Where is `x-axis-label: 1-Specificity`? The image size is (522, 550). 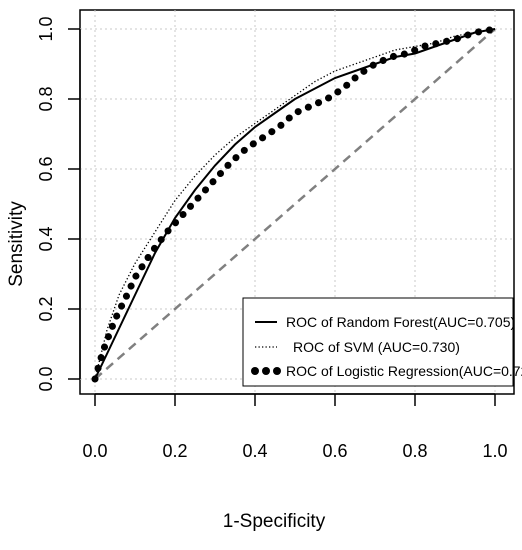 x-axis-label: 1-Specificity is located at coordinates (274, 521).